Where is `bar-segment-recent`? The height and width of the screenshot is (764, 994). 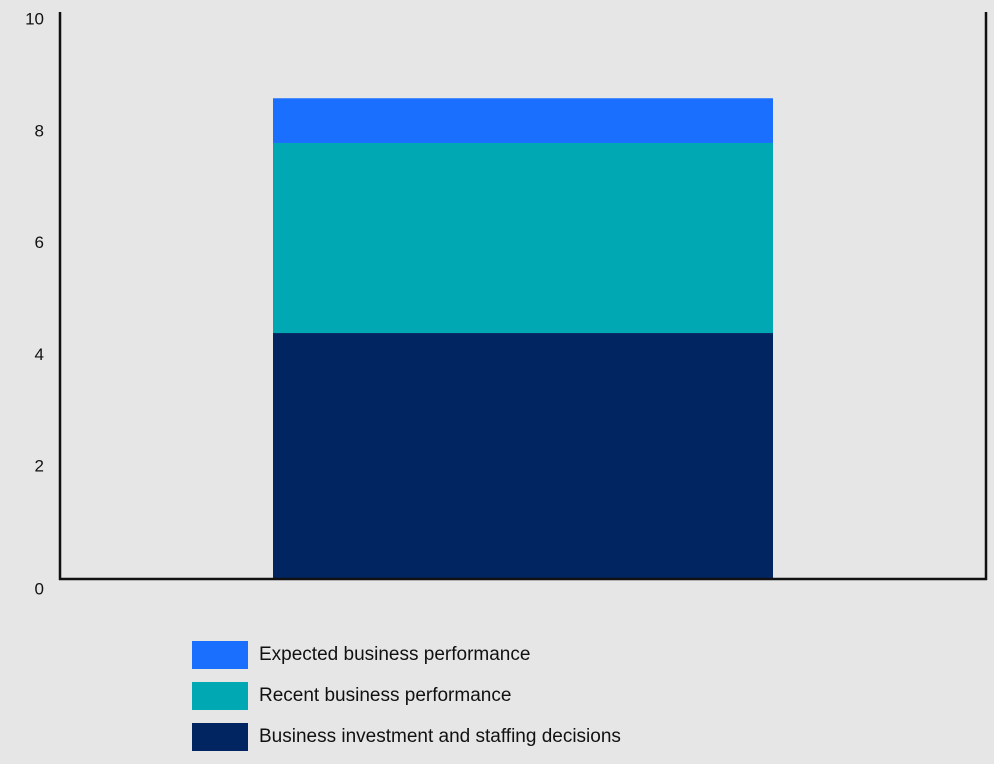 bar-segment-recent is located at coordinates (523, 238).